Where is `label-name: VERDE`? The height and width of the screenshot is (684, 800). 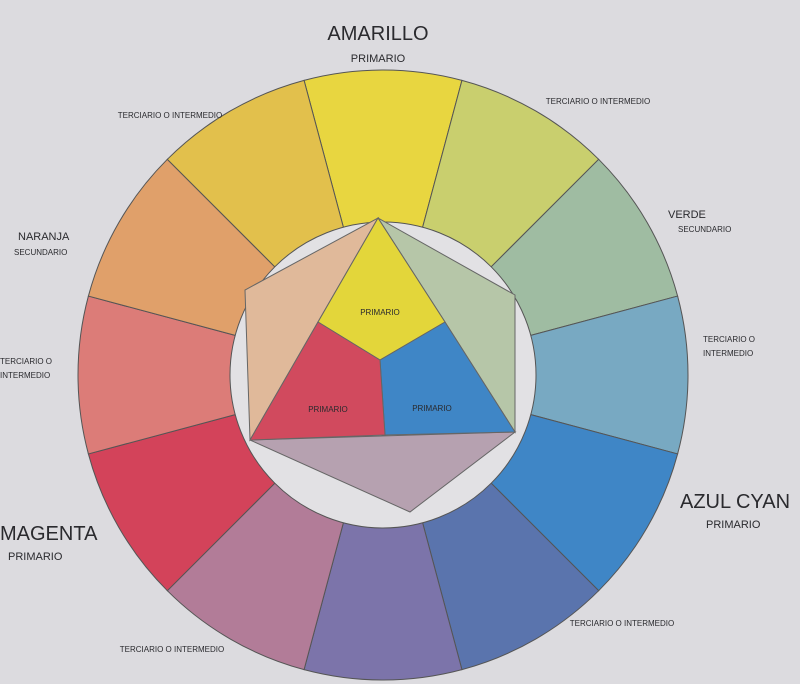 label-name: VERDE is located at coordinates (687, 215).